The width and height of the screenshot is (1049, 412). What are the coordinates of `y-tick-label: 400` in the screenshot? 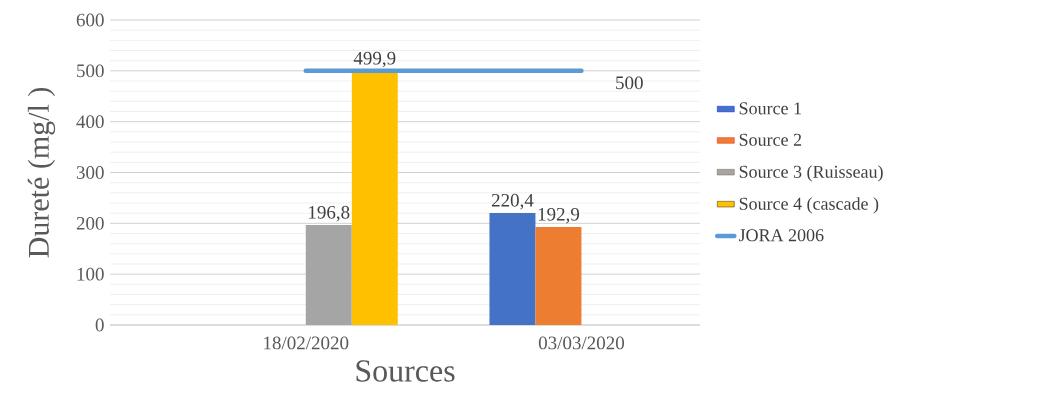 It's located at (90, 122).